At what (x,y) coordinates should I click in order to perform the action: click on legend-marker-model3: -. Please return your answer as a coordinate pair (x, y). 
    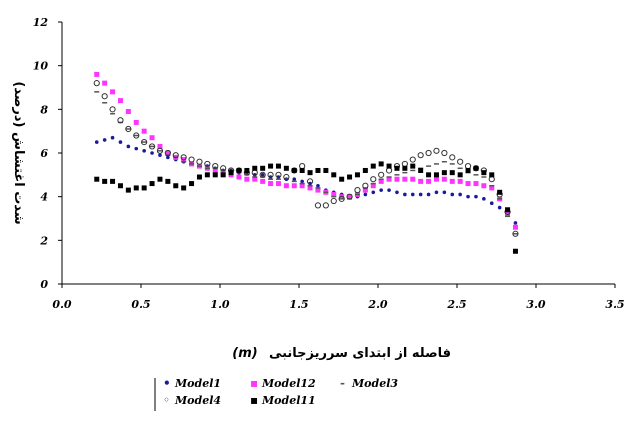
    Looking at the image, I should click on (342, 383).